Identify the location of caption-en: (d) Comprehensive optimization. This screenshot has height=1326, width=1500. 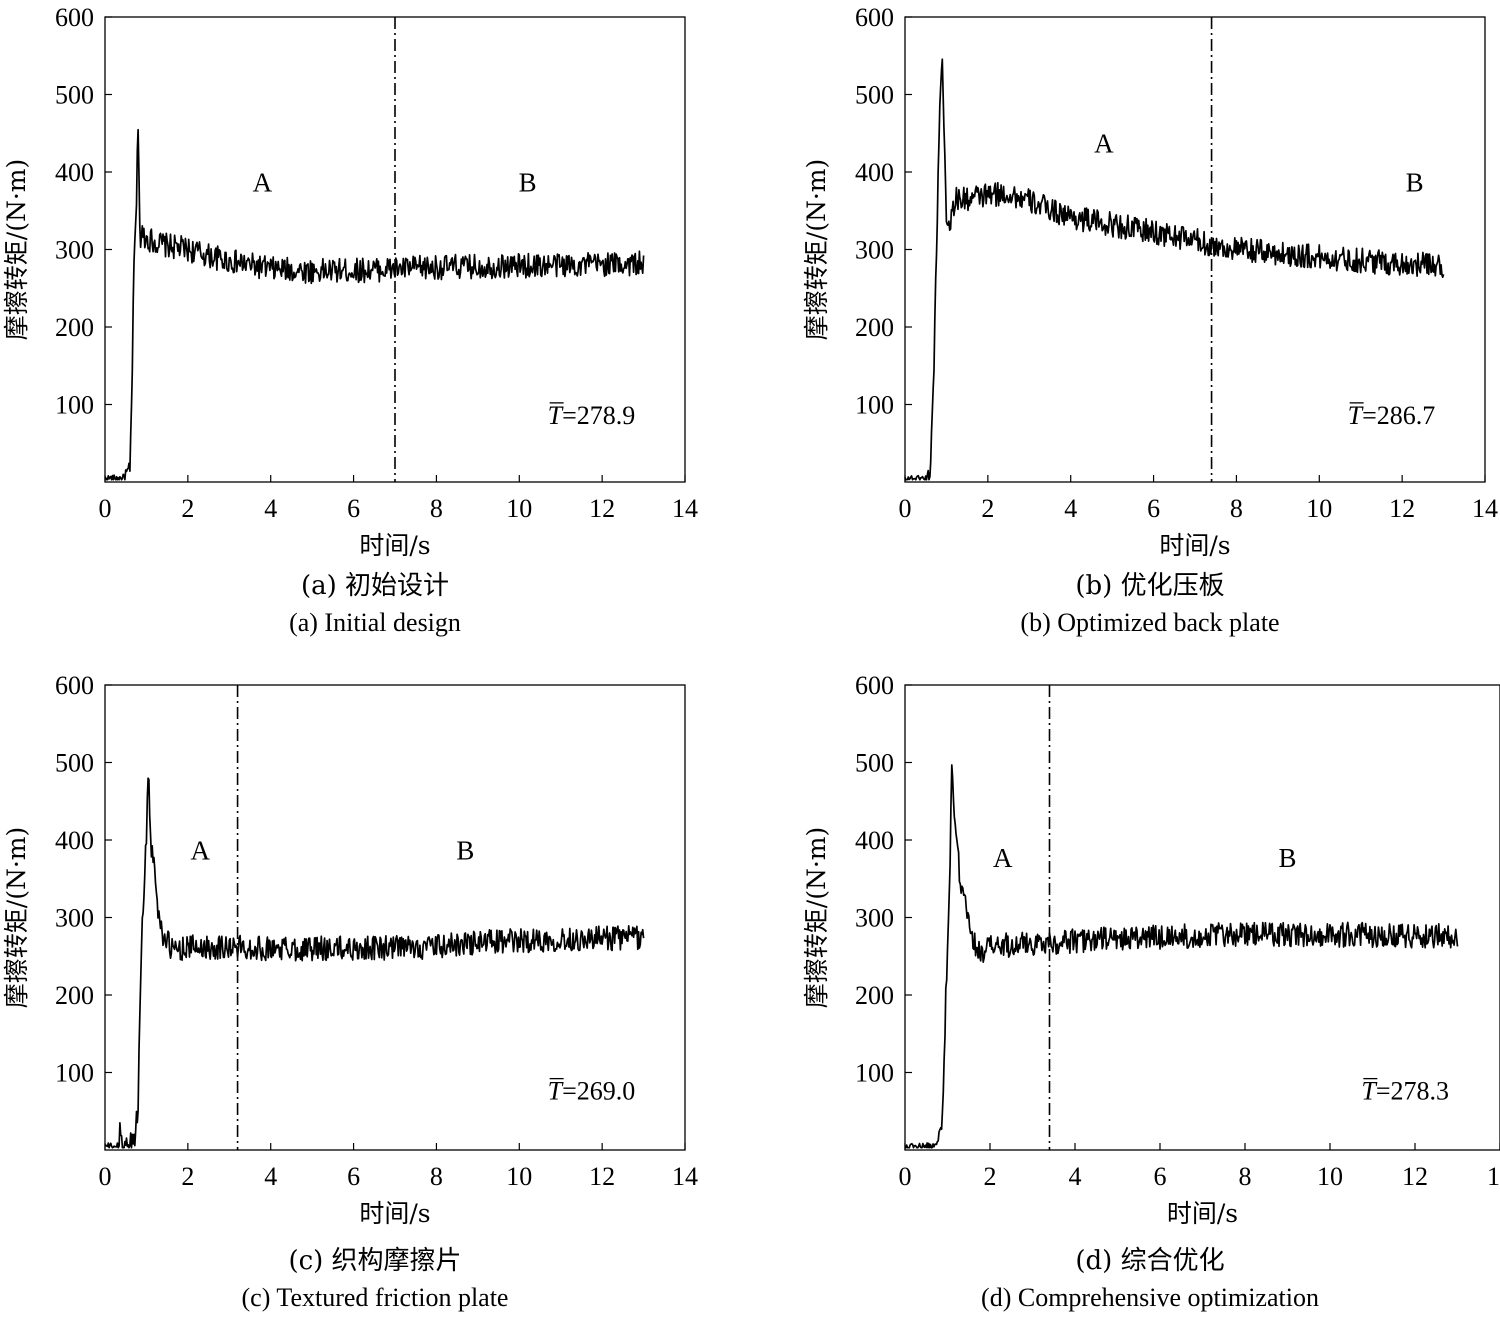
(1150, 1297).